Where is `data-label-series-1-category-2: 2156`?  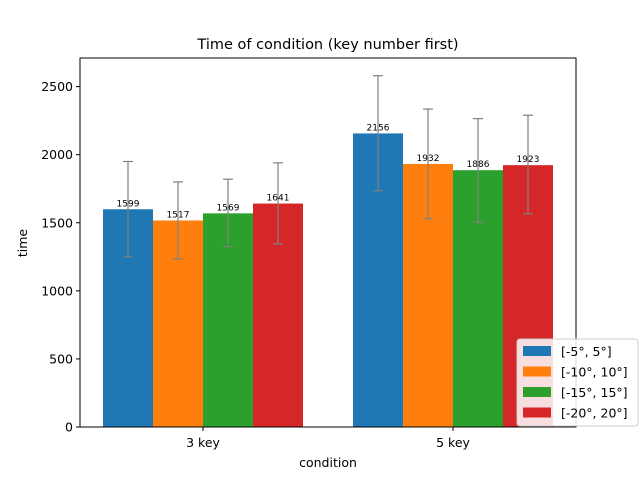 data-label-series-1-category-2: 2156 is located at coordinates (378, 128).